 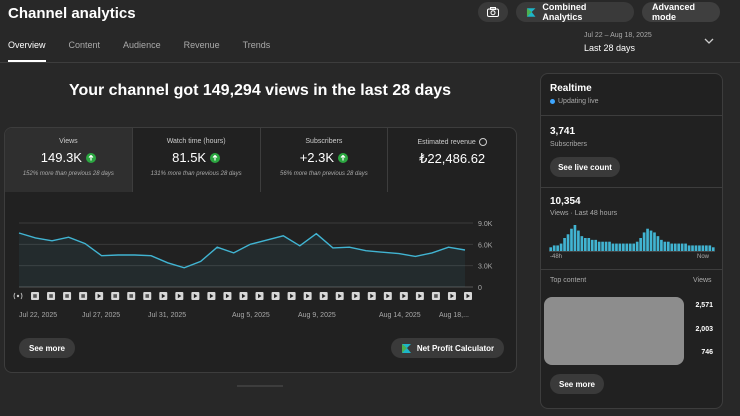 What do you see at coordinates (27, 51) in the screenshot?
I see `tab-overview: Overview` at bounding box center [27, 51].